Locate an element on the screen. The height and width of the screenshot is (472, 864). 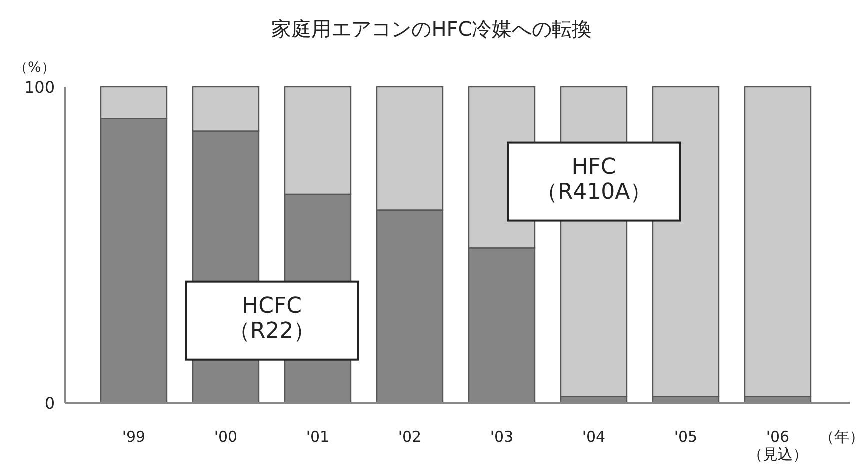
chart-title: 家庭用エアコンのHFC冷媒への転換 is located at coordinates (432, 29).